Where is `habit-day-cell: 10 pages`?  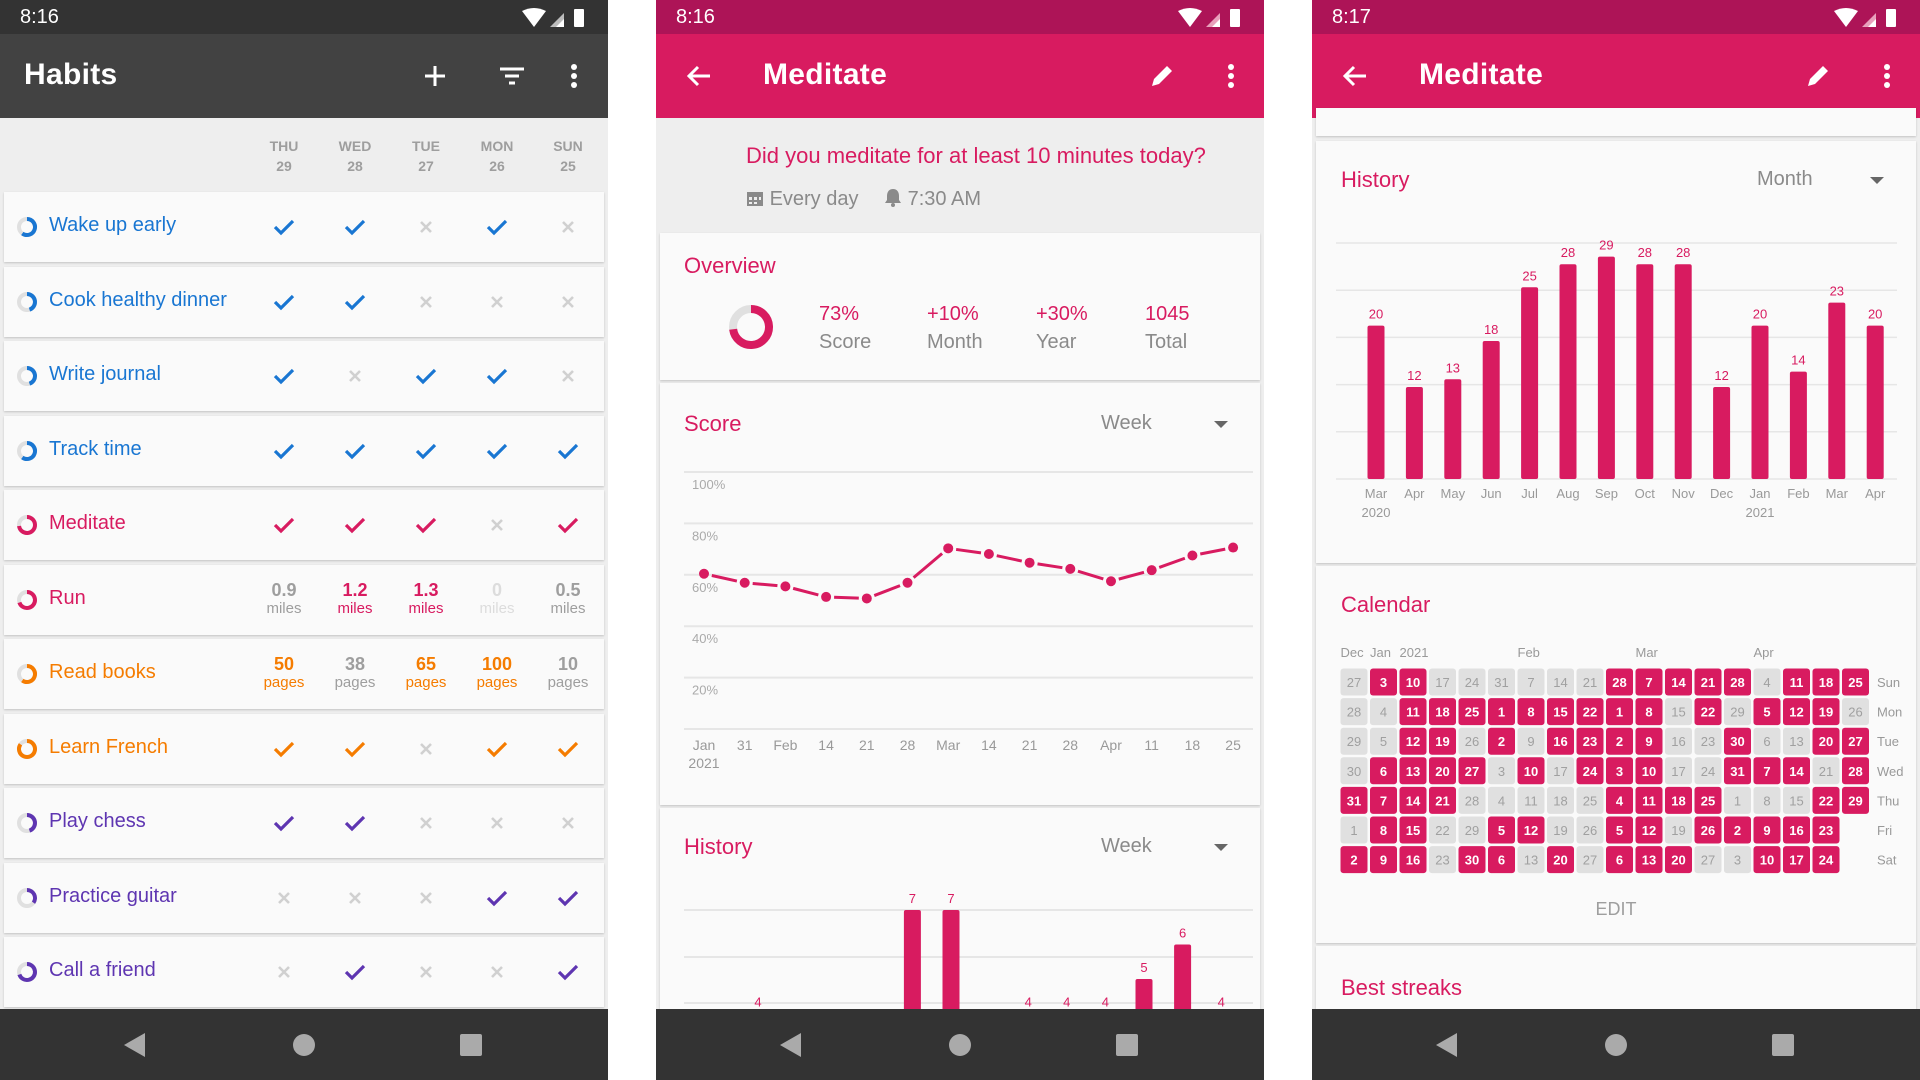 habit-day-cell: 10 pages is located at coordinates (568, 674).